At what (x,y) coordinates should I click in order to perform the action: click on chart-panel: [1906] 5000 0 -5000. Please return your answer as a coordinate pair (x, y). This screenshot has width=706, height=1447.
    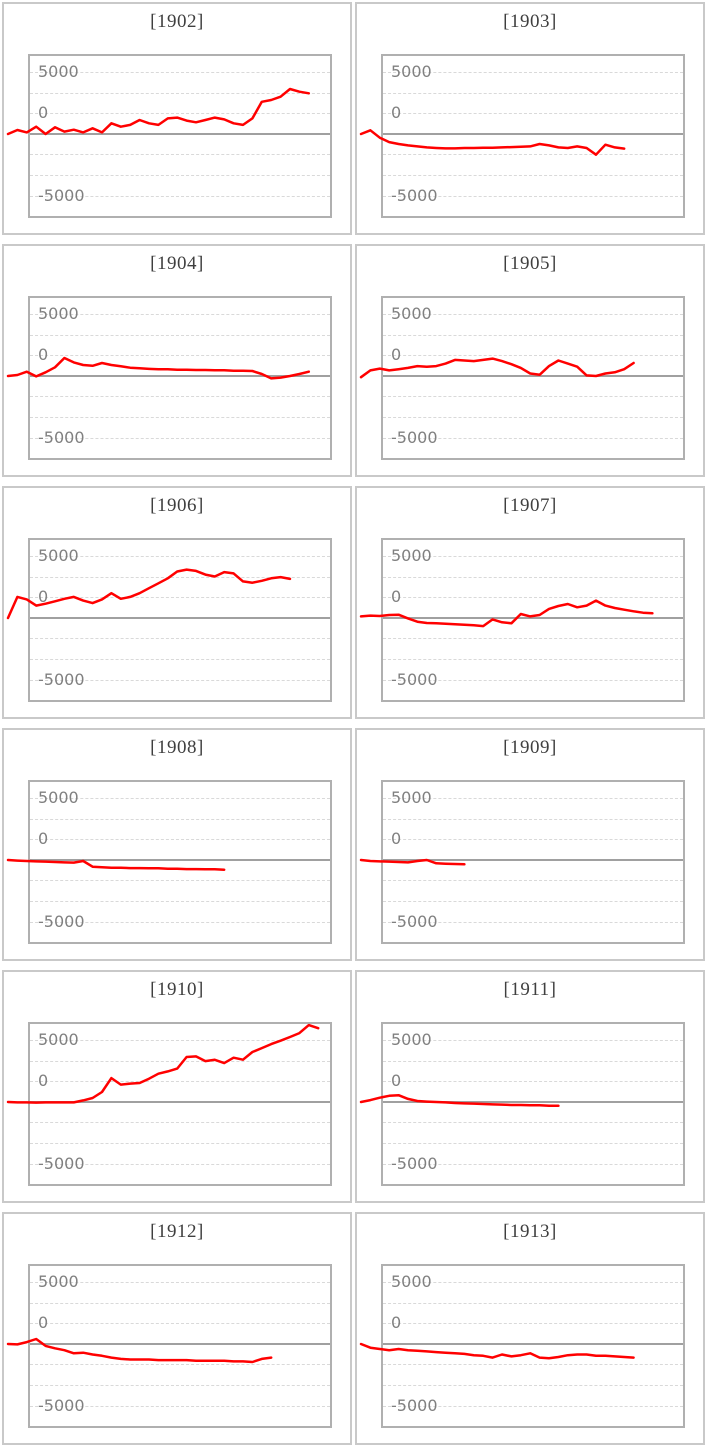
    Looking at the image, I should click on (177, 602).